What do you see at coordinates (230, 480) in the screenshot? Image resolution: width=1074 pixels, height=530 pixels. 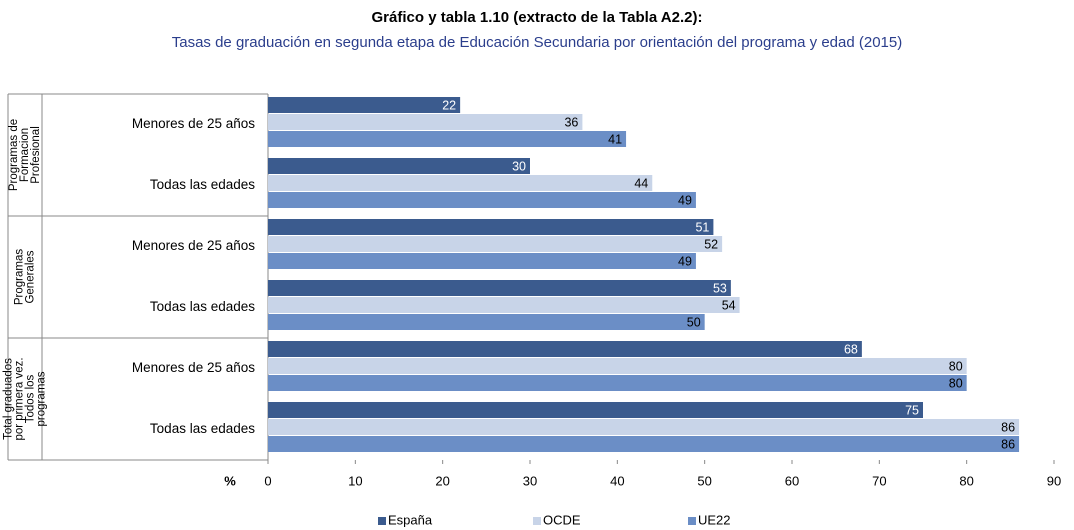 I see `x-axis-label: %` at bounding box center [230, 480].